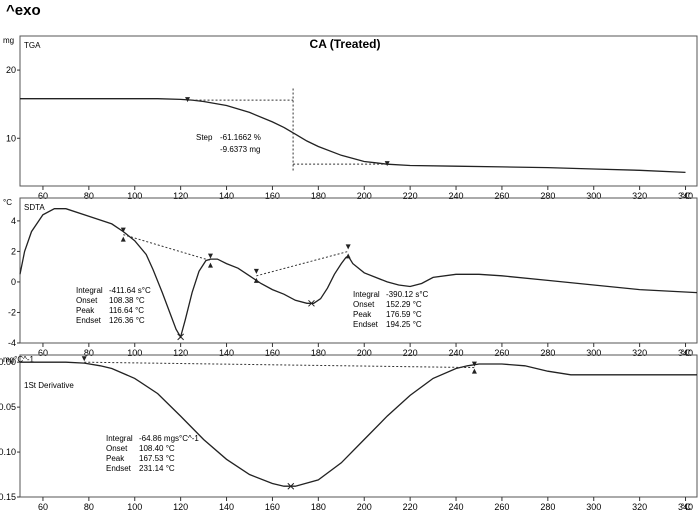  Describe the element at coordinates (134, 353) in the screenshot. I see `x-tick-label: 100` at that location.